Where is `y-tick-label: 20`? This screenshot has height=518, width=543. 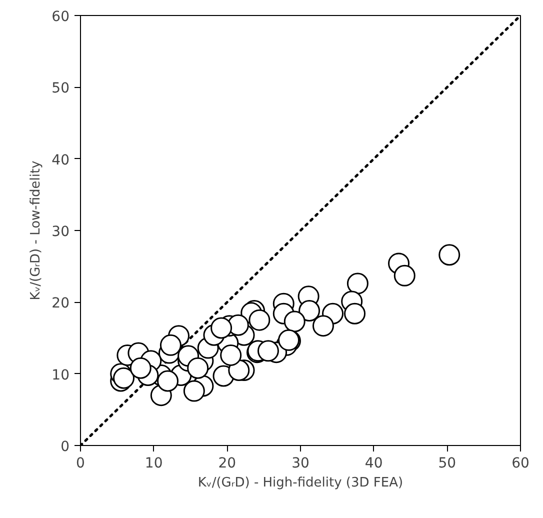
y-tick-label: 20 is located at coordinates (61, 304).